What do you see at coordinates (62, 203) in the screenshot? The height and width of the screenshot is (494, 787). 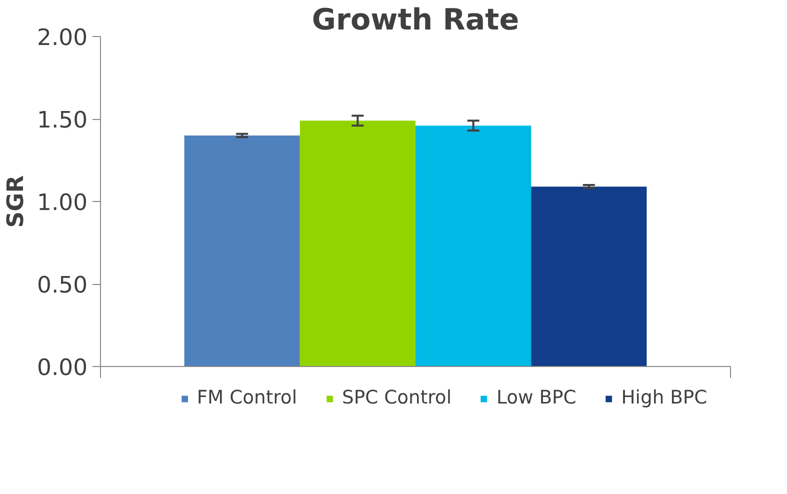 I see `y-tick-label: 1.00` at bounding box center [62, 203].